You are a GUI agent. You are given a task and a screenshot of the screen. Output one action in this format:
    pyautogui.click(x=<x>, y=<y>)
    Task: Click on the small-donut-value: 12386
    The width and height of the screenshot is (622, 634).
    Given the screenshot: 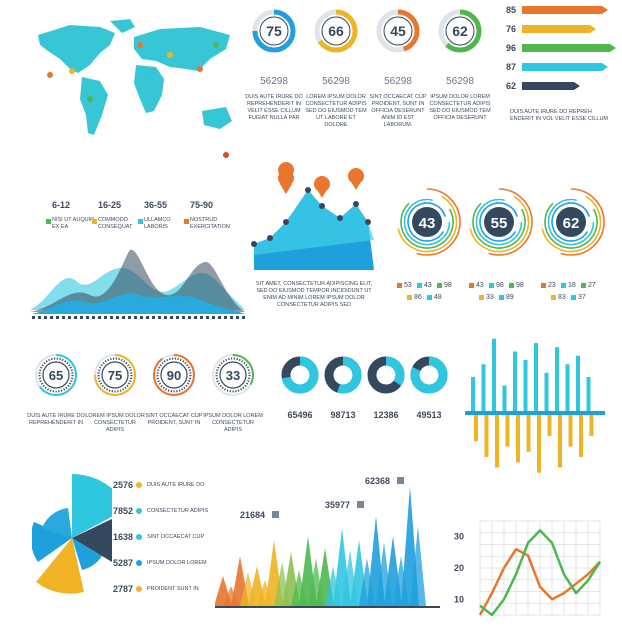 What is the action you would take?
    pyautogui.click(x=386, y=415)
    